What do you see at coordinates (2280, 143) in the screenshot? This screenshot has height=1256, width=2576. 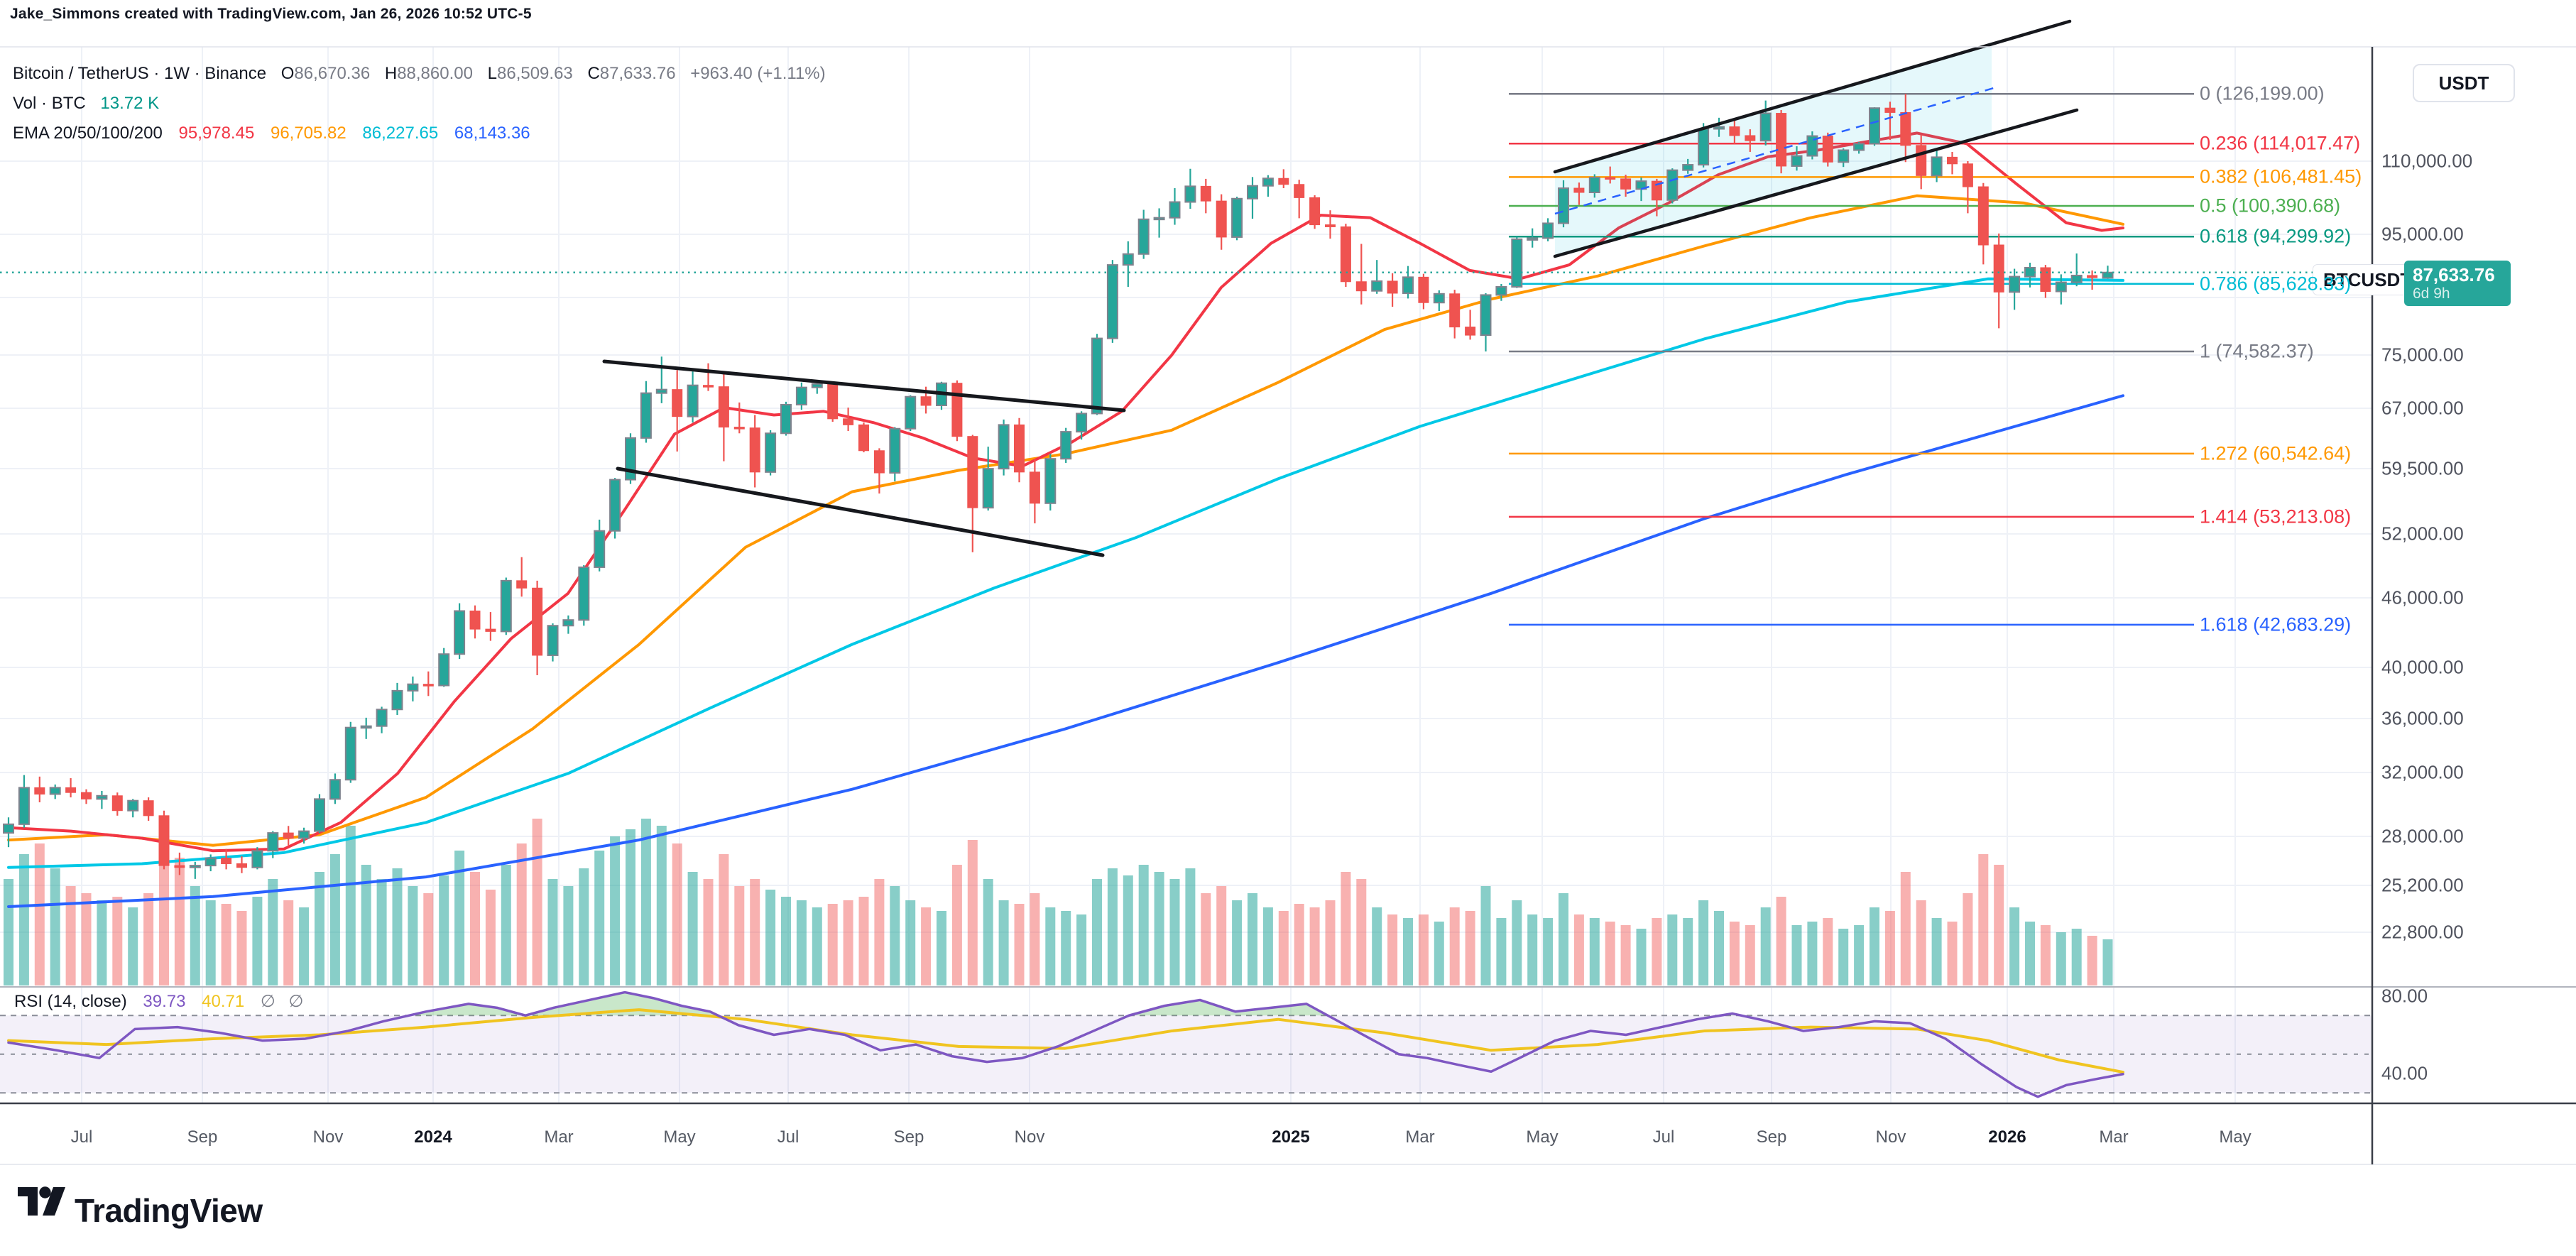 I see `fib-label-0.236: 0.236 (114,017.47)` at bounding box center [2280, 143].